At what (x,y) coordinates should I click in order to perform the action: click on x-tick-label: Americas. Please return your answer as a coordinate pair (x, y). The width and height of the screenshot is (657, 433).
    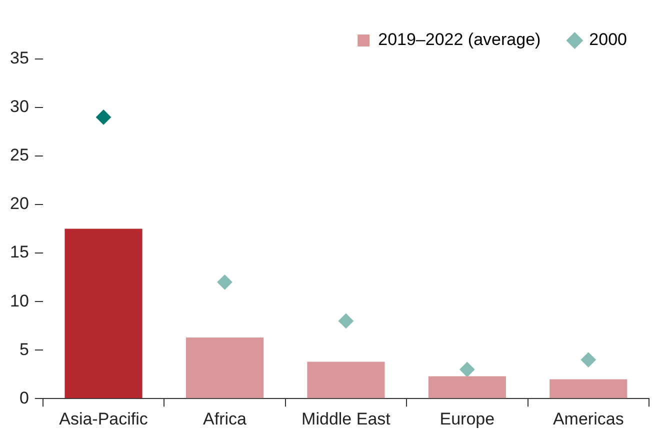
    Looking at the image, I should click on (588, 418).